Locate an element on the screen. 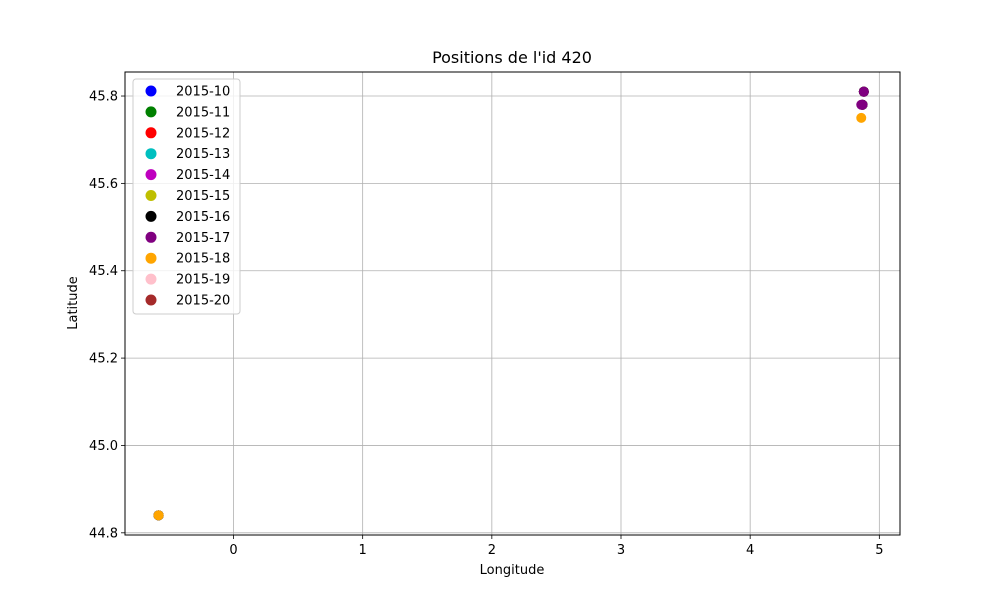 The height and width of the screenshot is (600, 1000). x-axis-ticks: 0 1 2 3 4 5 is located at coordinates (556, 546).